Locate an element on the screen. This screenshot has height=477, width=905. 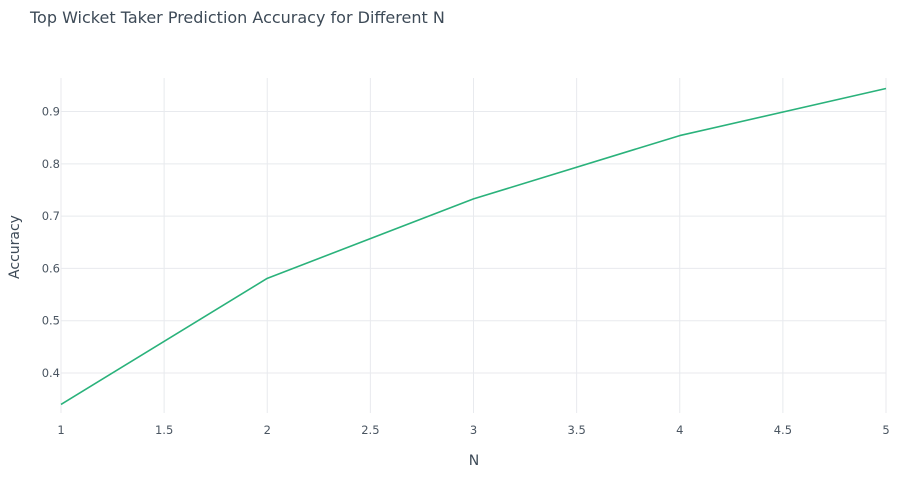
x-tick-label: 3 is located at coordinates (473, 430).